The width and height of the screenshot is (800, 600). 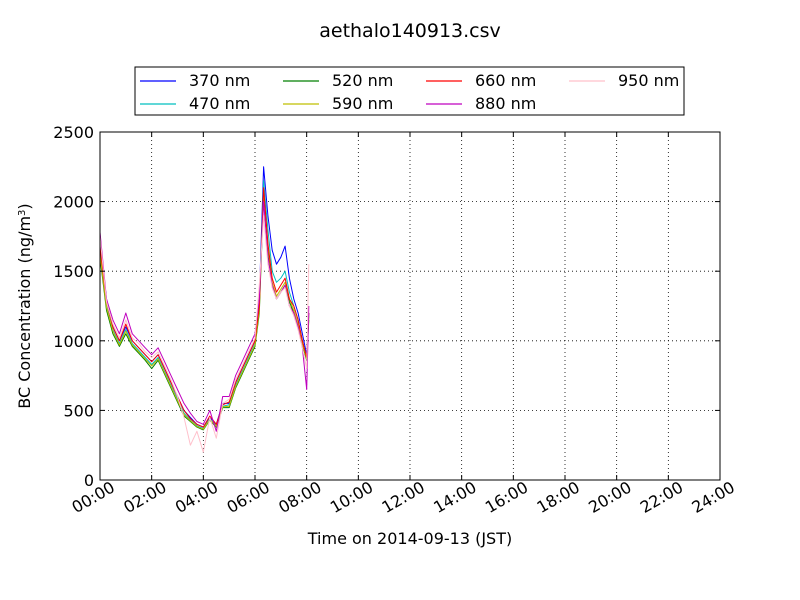 I want to click on y-tick-label: 500, so click(x=78, y=410).